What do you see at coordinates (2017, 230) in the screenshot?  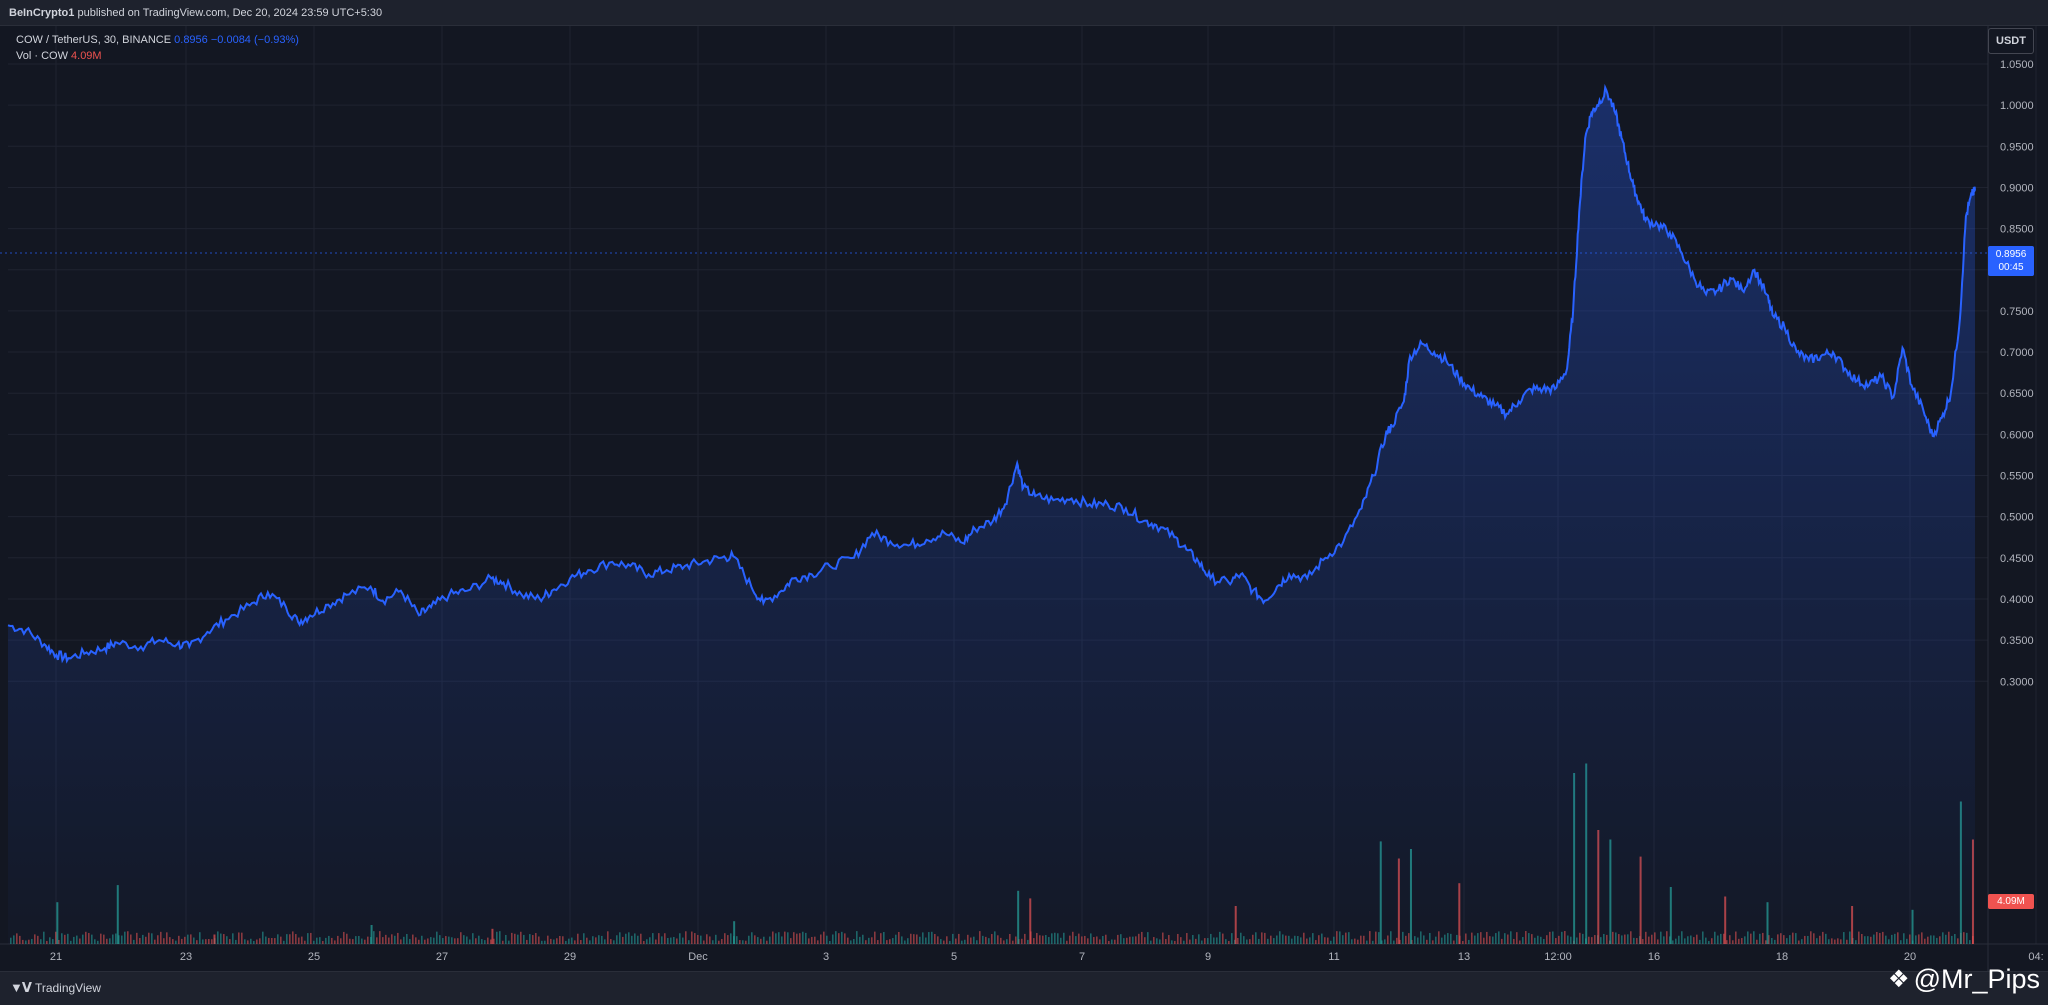 I see `y-tick-label: 0.8500` at bounding box center [2017, 230].